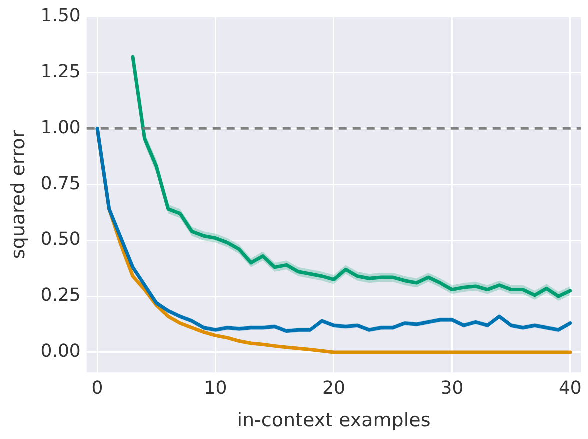  I want to click on y-tick-label: 1.00, so click(60, 127).